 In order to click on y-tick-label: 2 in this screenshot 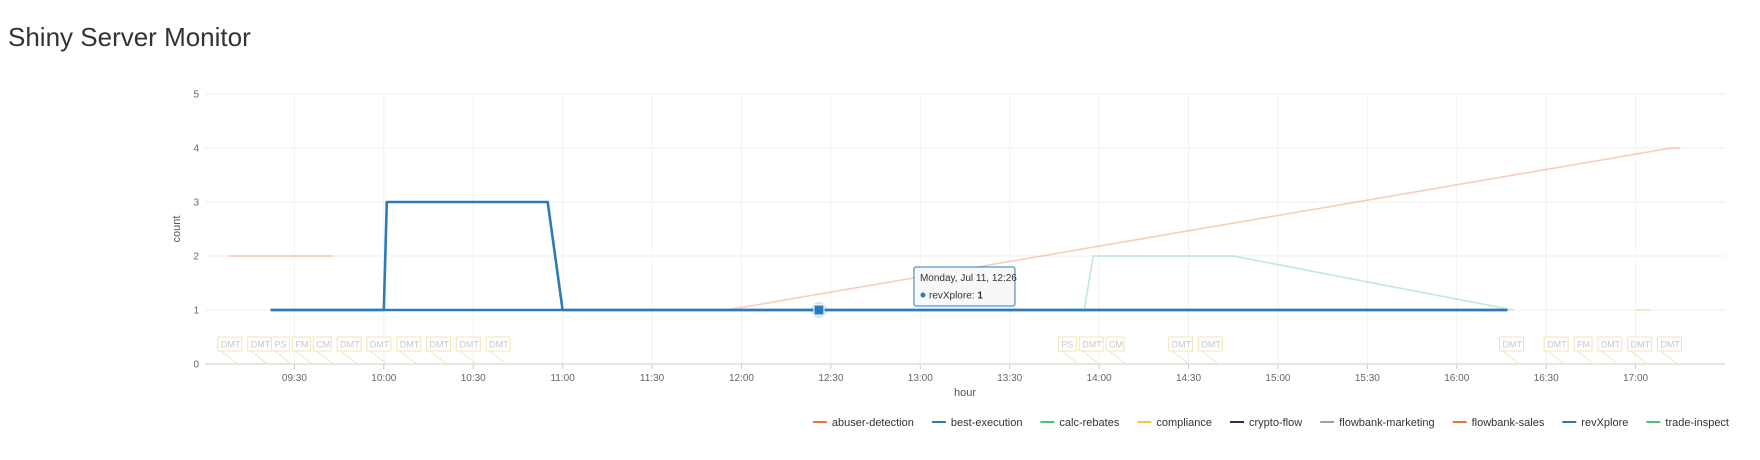, I will do `click(196, 257)`.